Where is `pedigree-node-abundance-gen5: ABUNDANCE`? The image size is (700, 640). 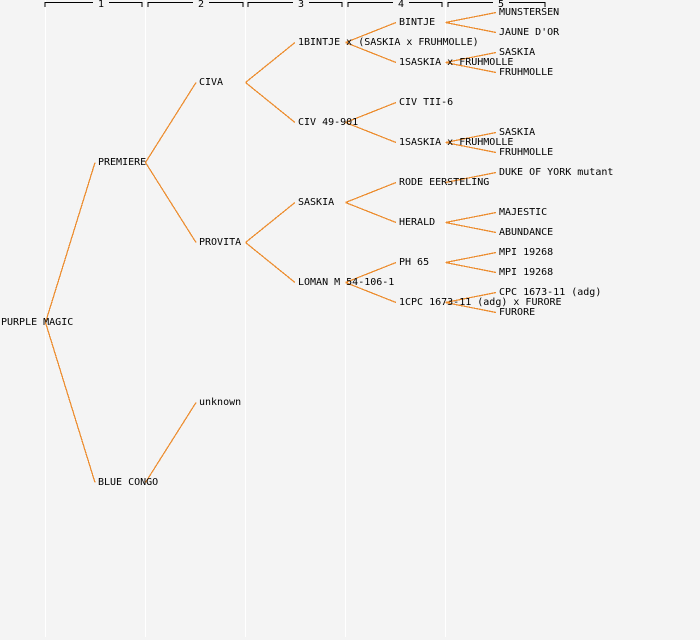
pedigree-node-abundance-gen5: ABUNDANCE is located at coordinates (526, 232).